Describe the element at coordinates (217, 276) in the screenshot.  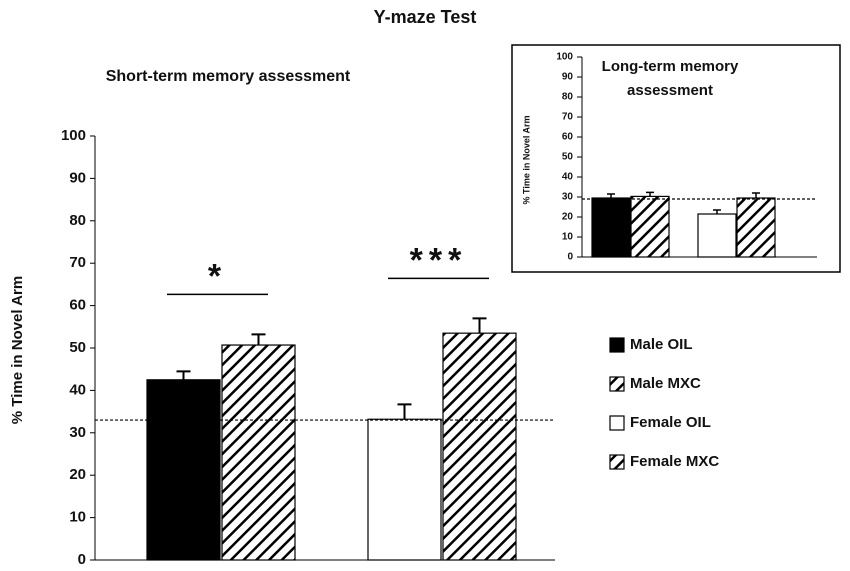
I see `significance-label: *` at that location.